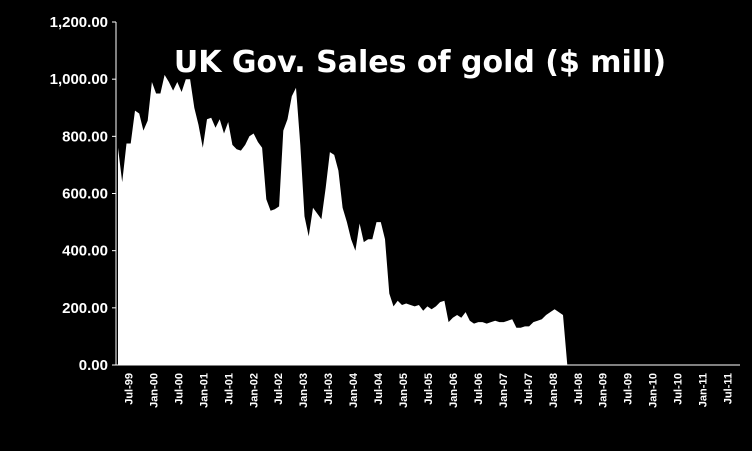 The width and height of the screenshot is (752, 451). Describe the element at coordinates (504, 390) in the screenshot. I see `x-tick-label: Jan-07` at that location.